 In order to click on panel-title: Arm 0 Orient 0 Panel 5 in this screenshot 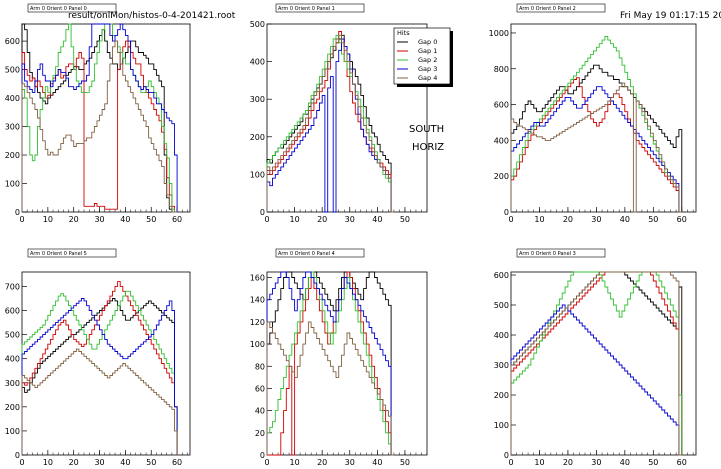, I will do `click(72, 253)`.